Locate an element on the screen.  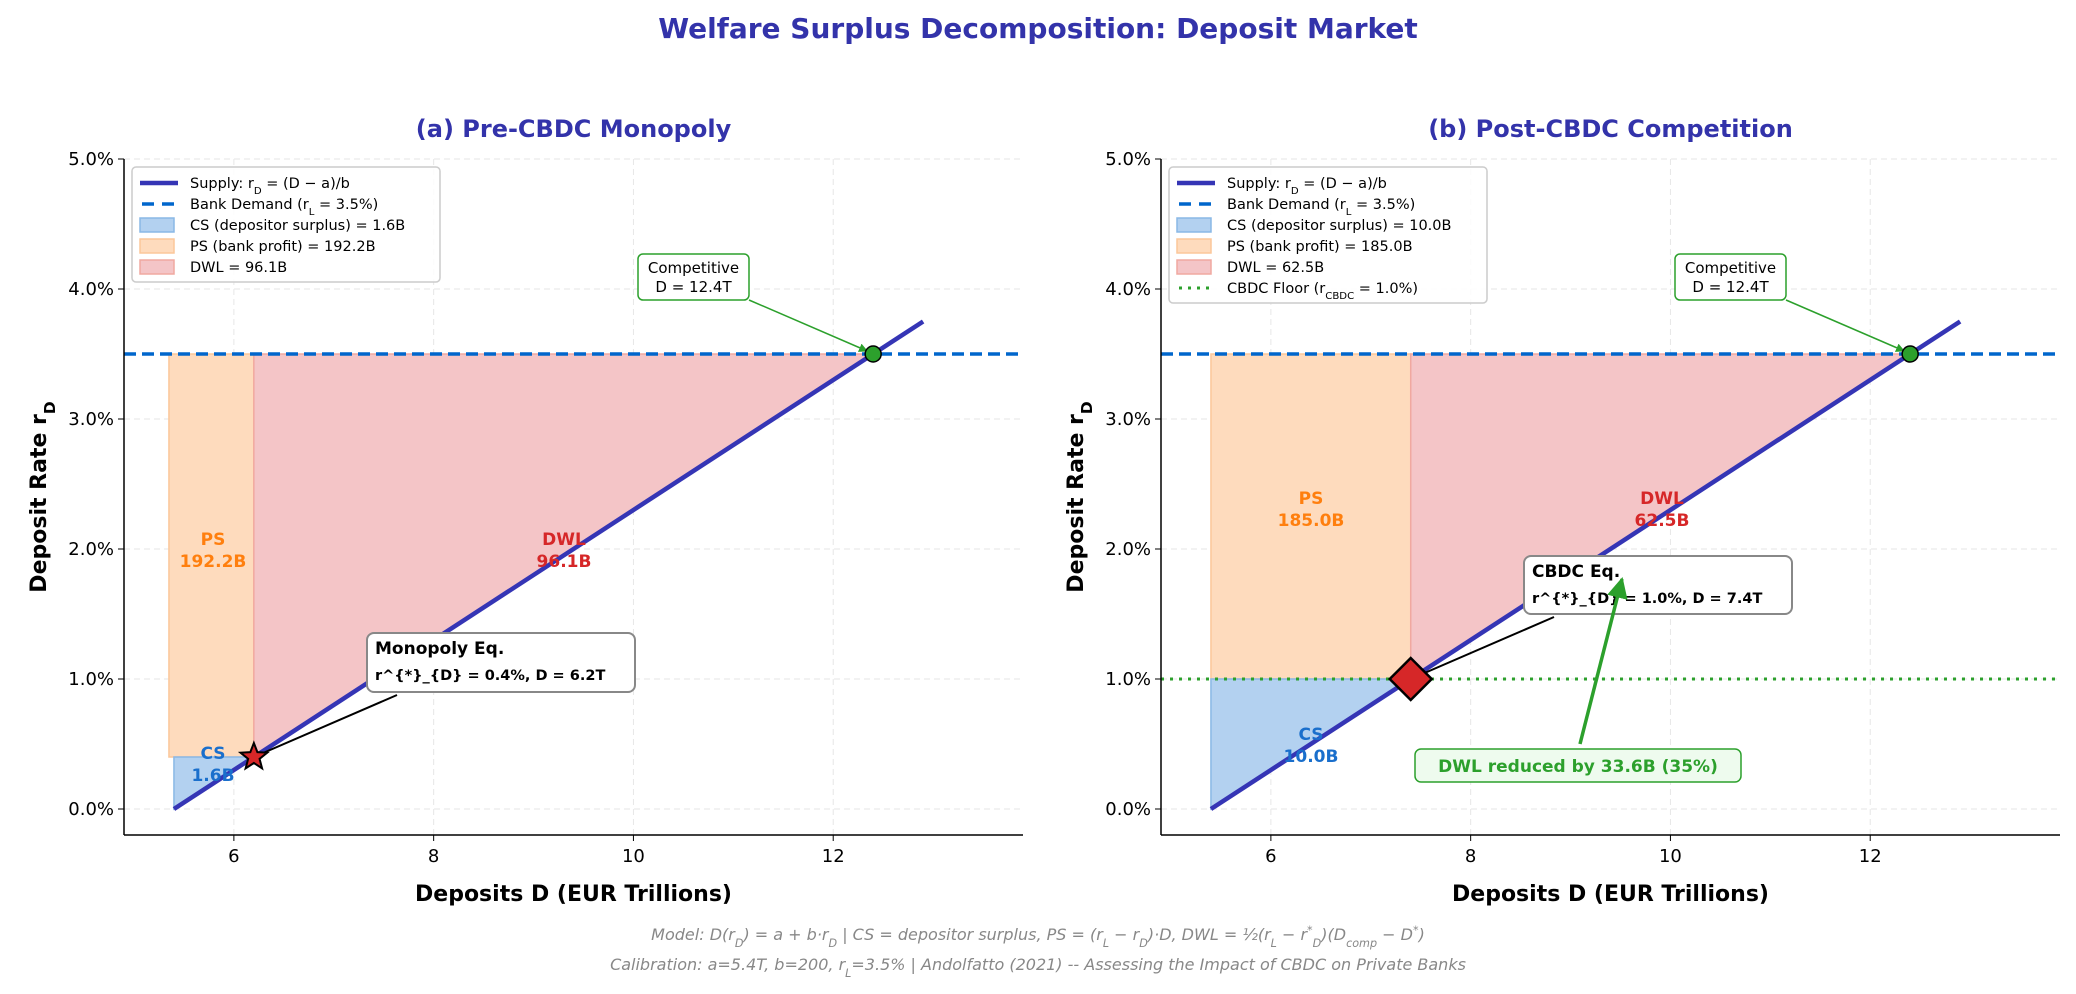
equilibrium-value: r^{*}_{D} = 1.0%, D = 7.4T is located at coordinates (1647, 599).